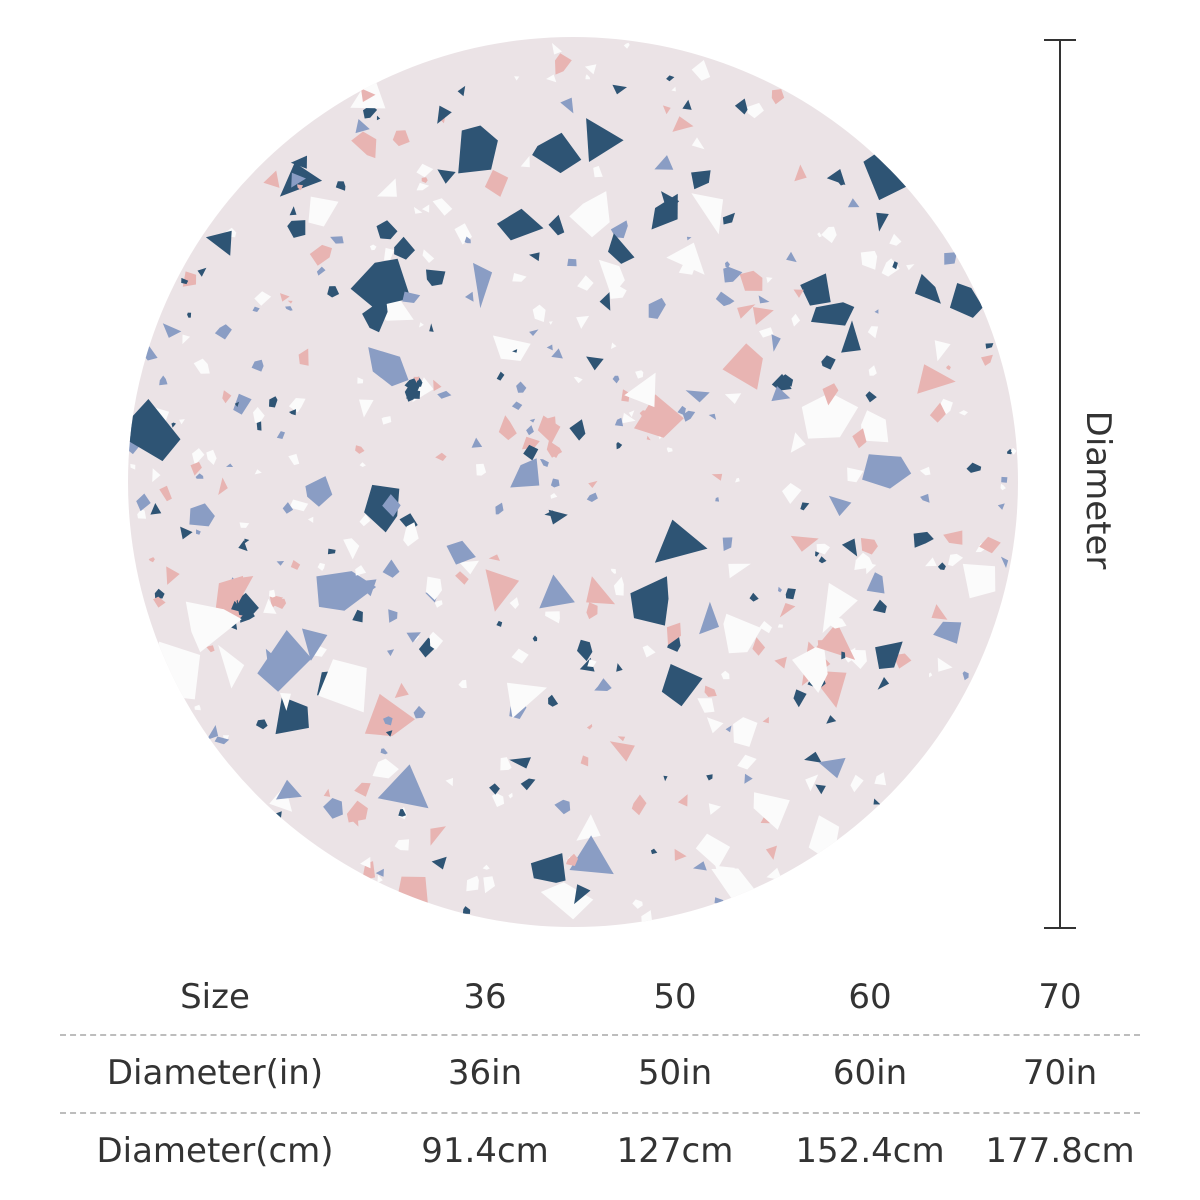  Describe the element at coordinates (675, 1151) in the screenshot. I see `diameter-cm-value: 127cm` at that location.